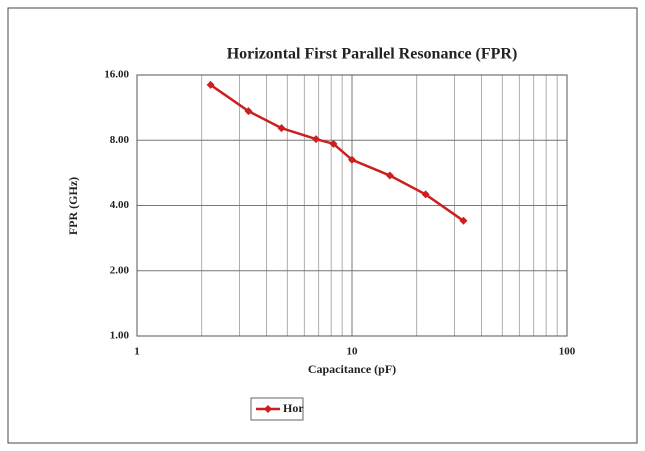  What do you see at coordinates (120, 205) in the screenshot?
I see `y-tick-label: 4.00` at bounding box center [120, 205].